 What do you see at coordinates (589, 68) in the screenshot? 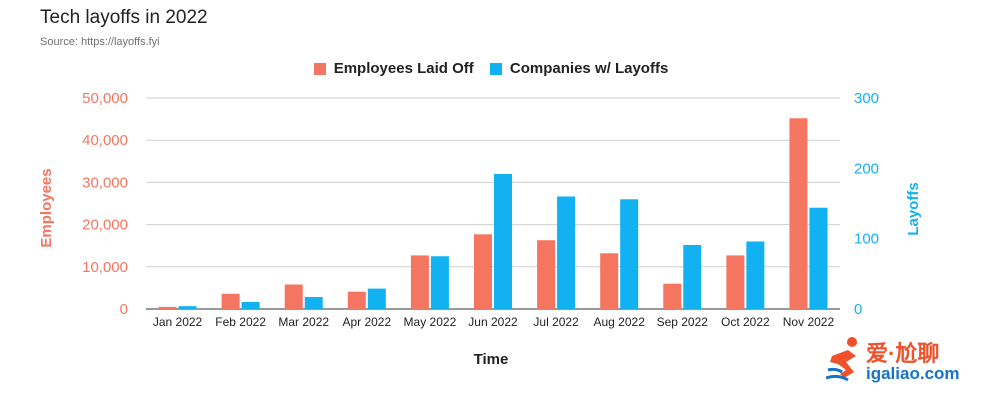
I see `legend-label-companies: Companies w/ Layoffs` at bounding box center [589, 68].